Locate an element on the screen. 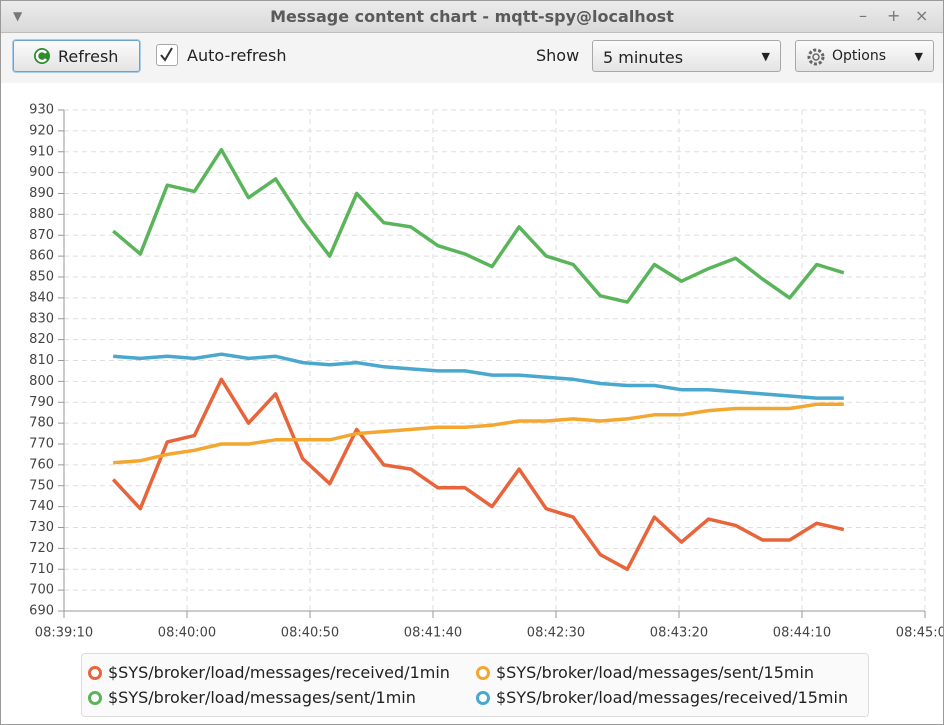 The image size is (944, 725). options-label: Options is located at coordinates (859, 56).